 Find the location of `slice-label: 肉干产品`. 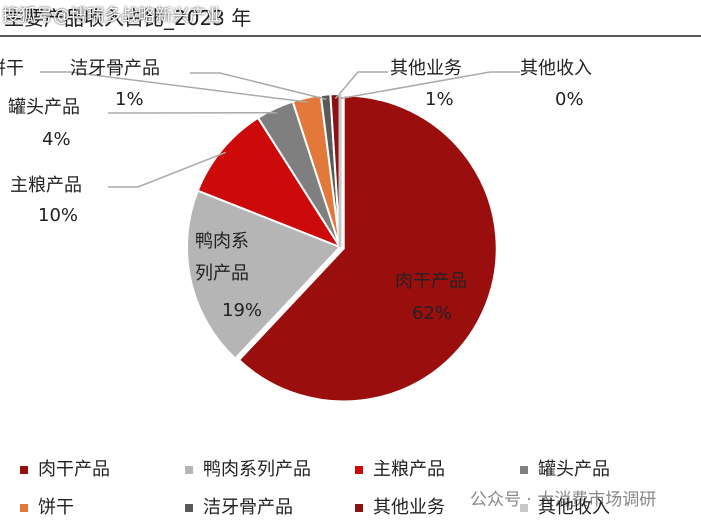

slice-label: 肉干产品 is located at coordinates (431, 281).